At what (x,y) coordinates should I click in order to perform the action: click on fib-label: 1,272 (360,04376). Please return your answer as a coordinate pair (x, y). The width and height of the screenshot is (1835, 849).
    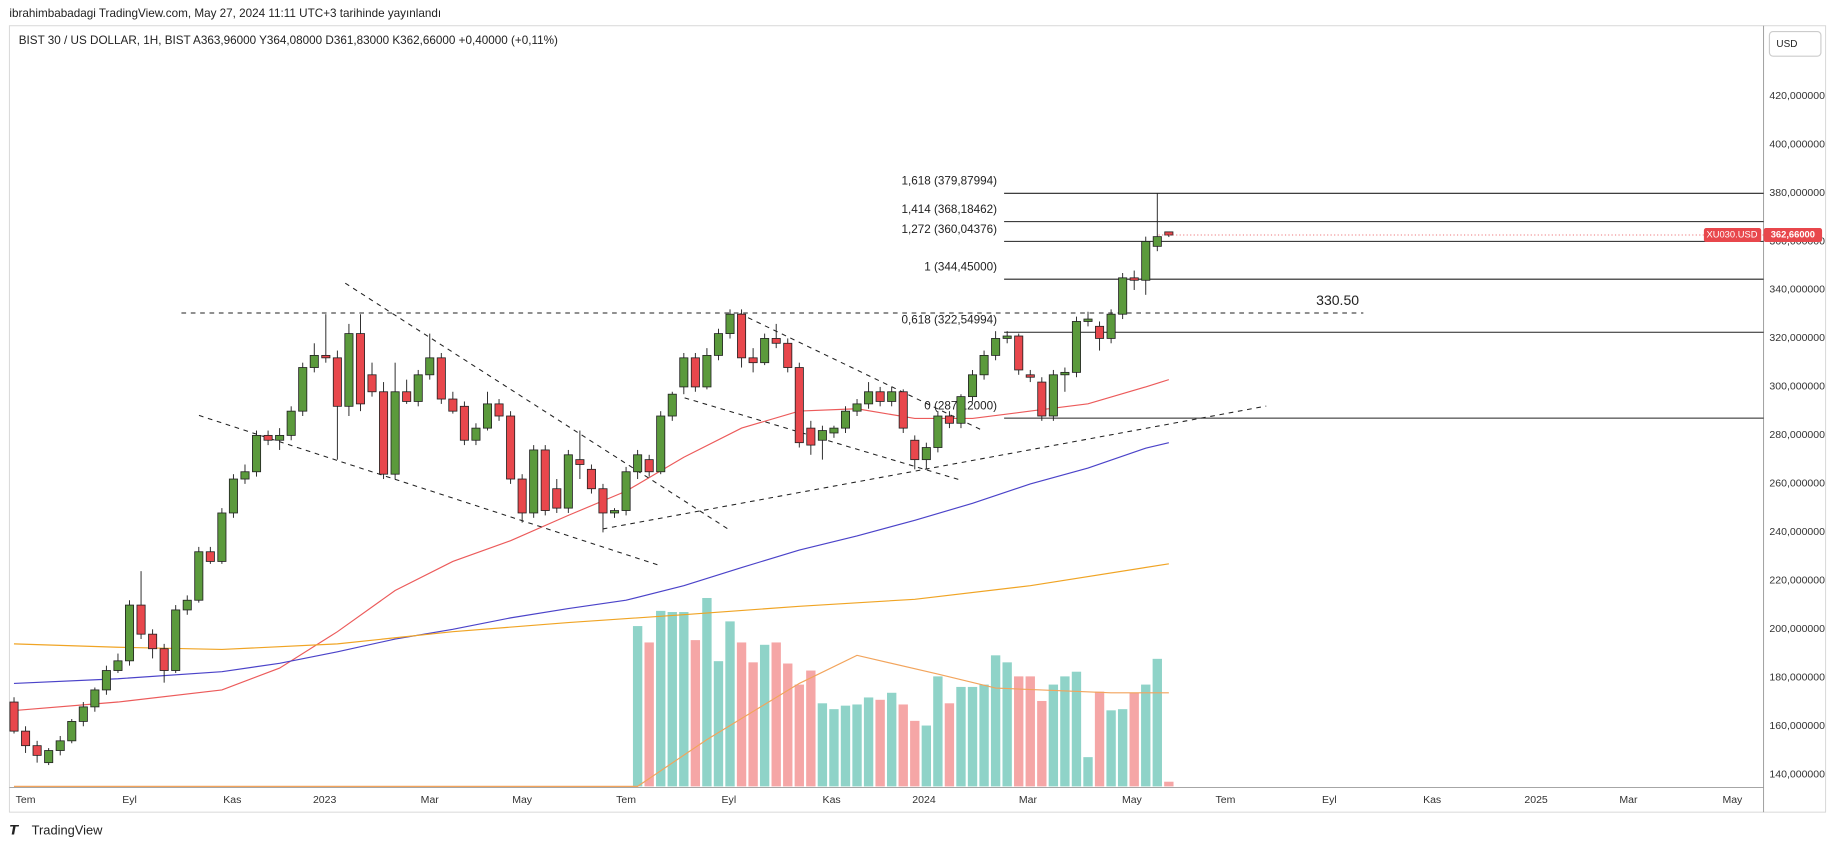
    Looking at the image, I should click on (950, 229).